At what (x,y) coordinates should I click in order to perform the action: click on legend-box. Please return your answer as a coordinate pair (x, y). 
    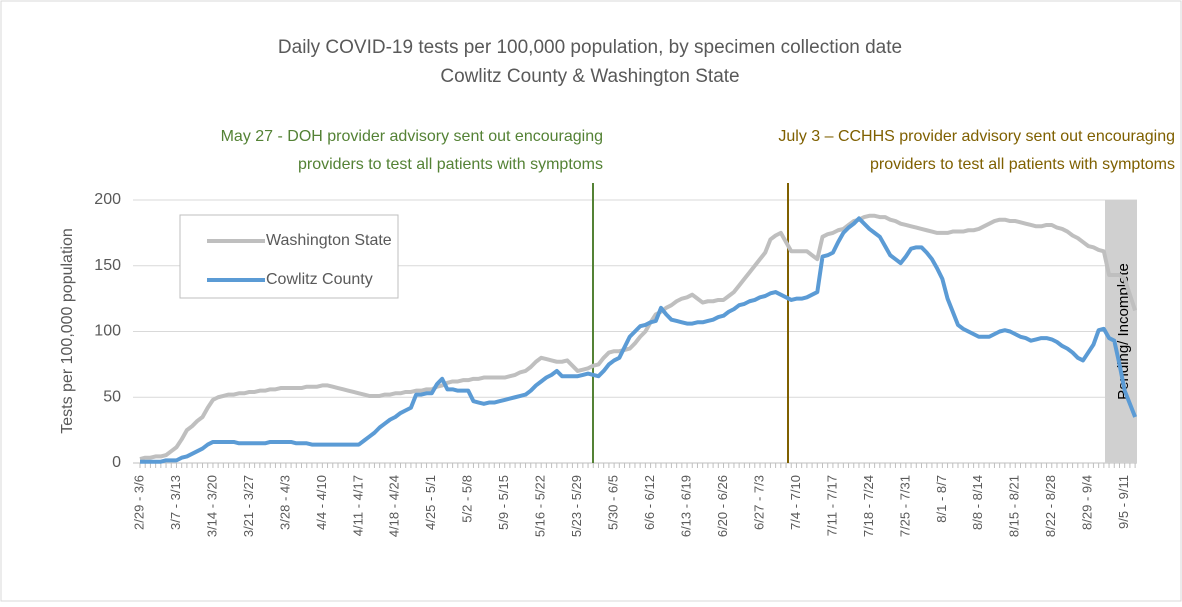
    Looking at the image, I should click on (289, 256).